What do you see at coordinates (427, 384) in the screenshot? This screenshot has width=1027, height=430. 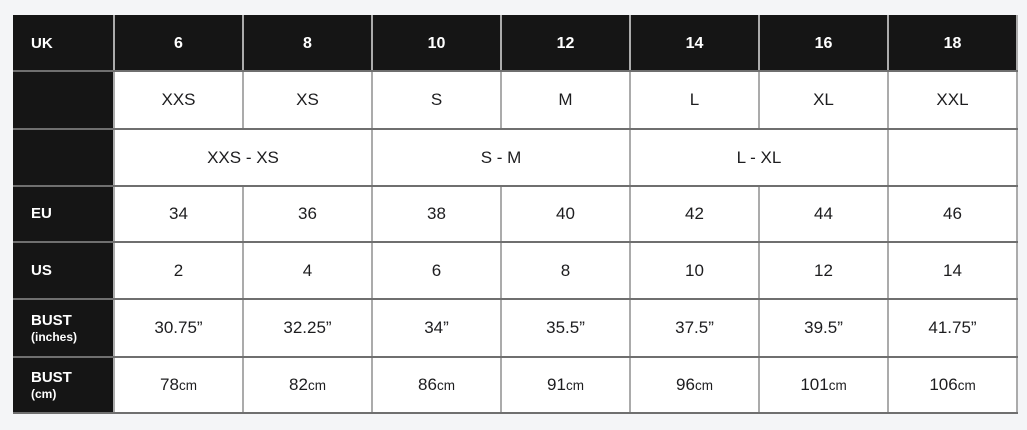 I see `bust-cm-value: 86` at bounding box center [427, 384].